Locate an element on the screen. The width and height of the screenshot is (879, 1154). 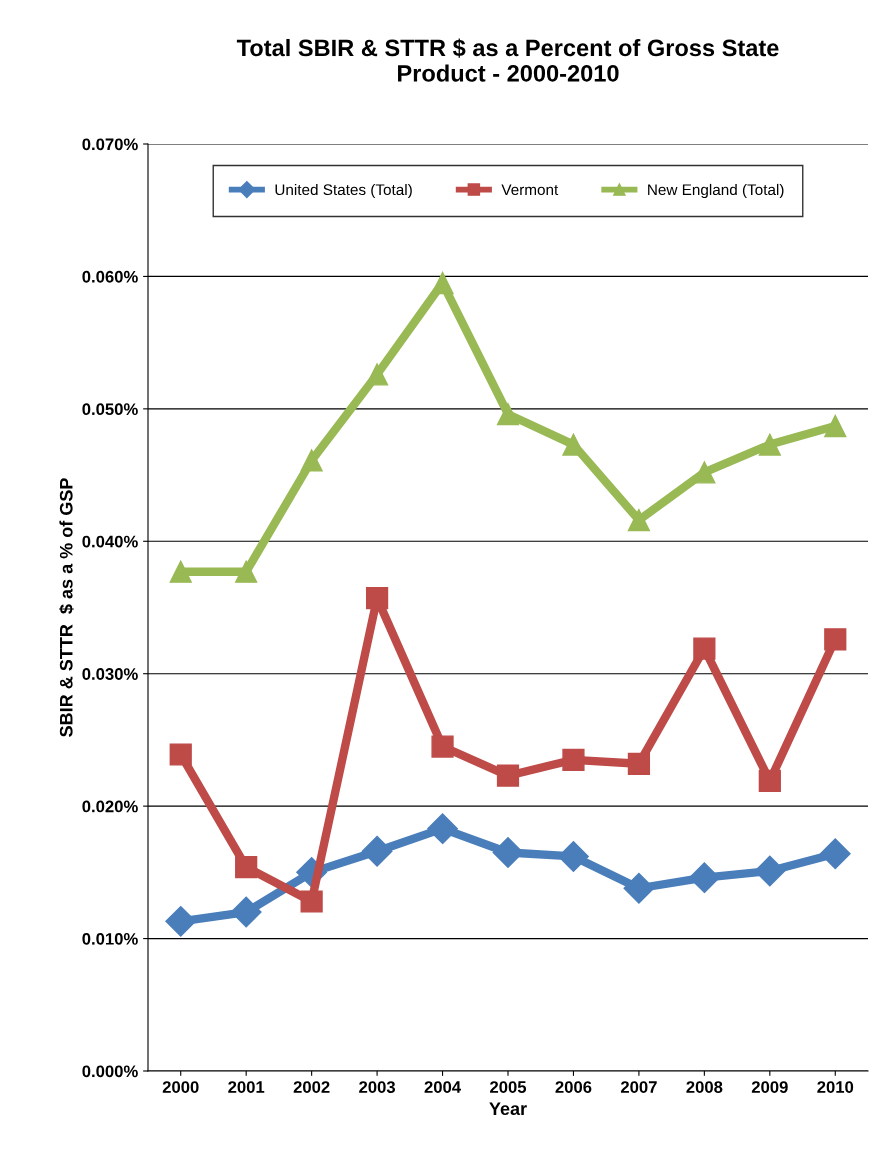
x-axis-title: Year is located at coordinates (508, 1109).